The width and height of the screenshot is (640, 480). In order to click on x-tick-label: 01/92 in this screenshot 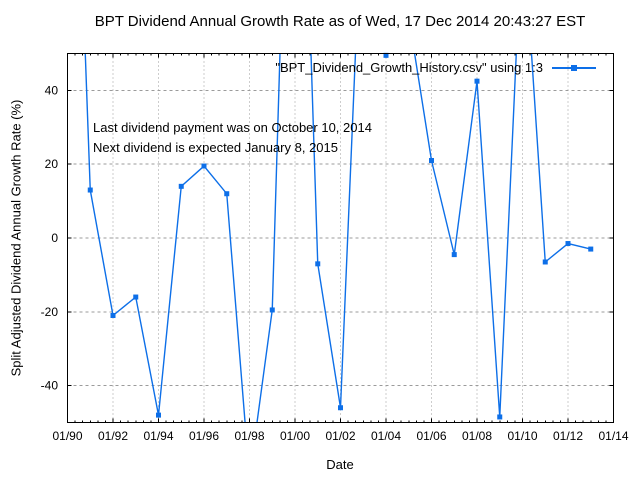, I will do `click(113, 436)`.